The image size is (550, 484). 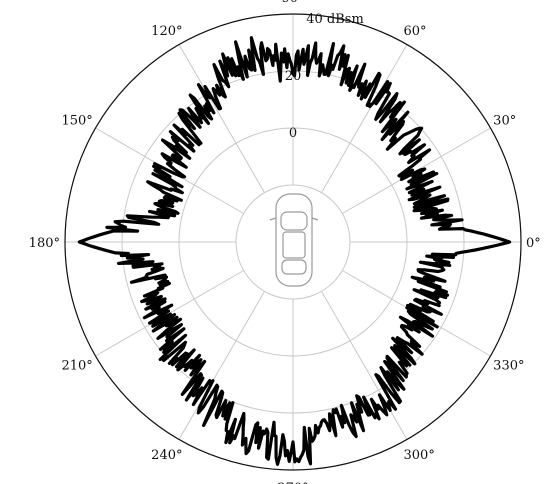 What do you see at coordinates (293, 133) in the screenshot?
I see `radial-tick-label-0: 0` at bounding box center [293, 133].